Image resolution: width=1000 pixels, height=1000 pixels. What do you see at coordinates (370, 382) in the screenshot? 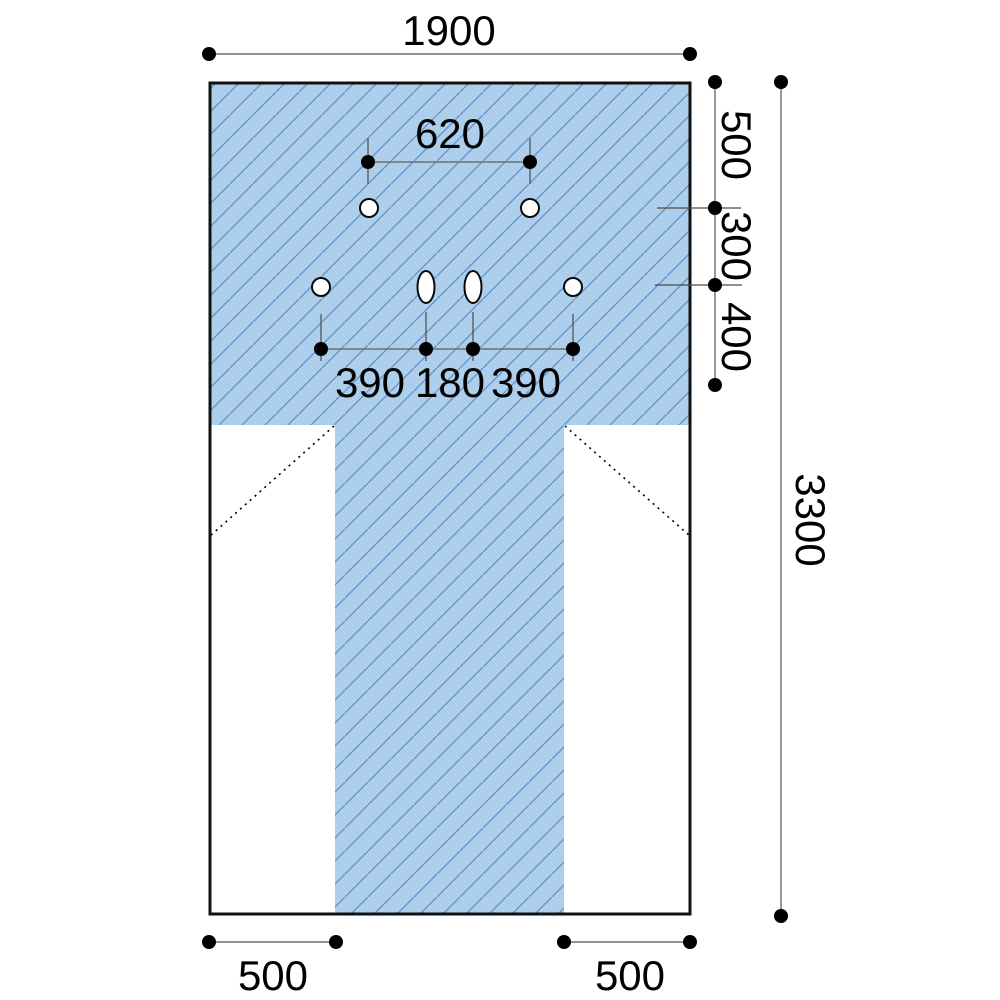
I see `dim-label-span-left: 390` at bounding box center [370, 382].